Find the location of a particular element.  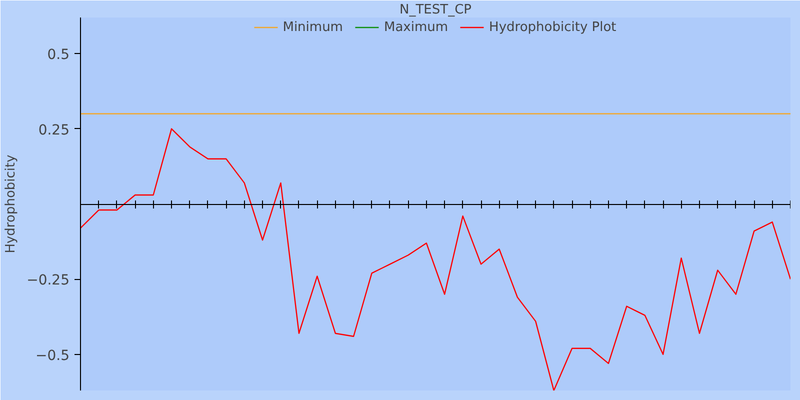

y-tick-label: −0.25 is located at coordinates (48, 280).